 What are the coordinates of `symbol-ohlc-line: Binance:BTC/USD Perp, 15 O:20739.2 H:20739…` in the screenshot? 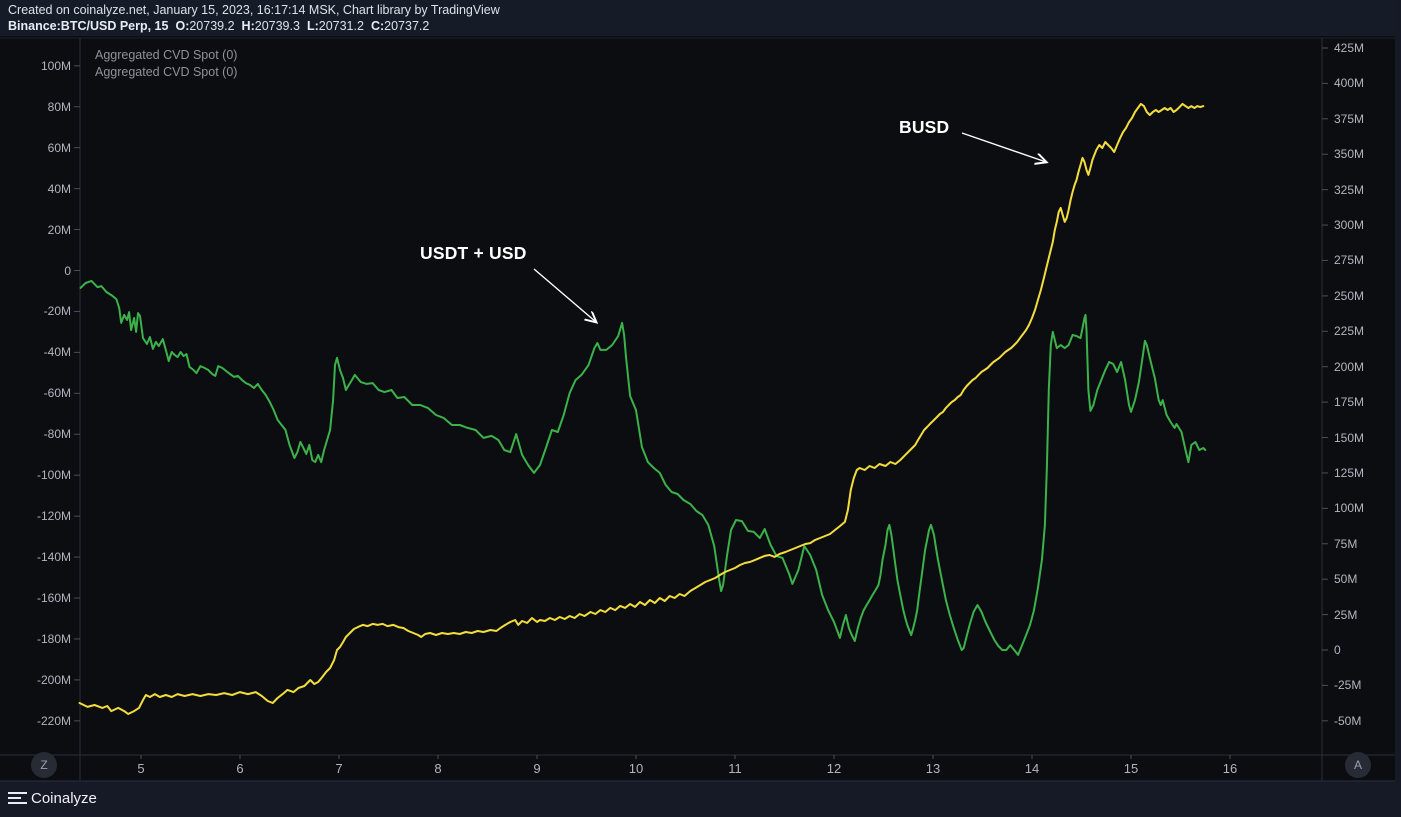 It's located at (218, 26).